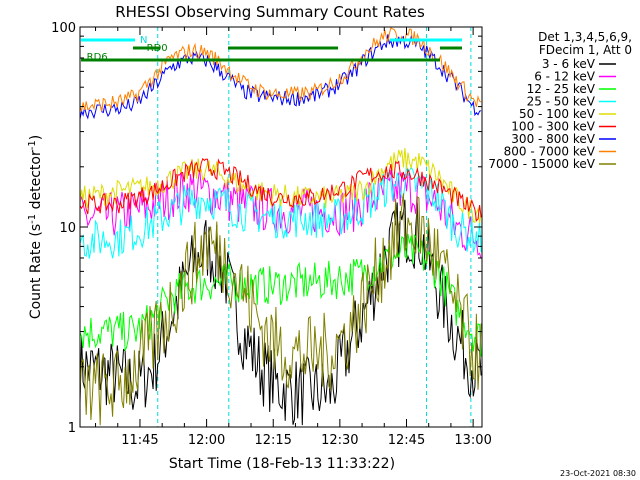 This screenshot has height=480, width=640. What do you see at coordinates (282, 464) in the screenshot?
I see `x-axis-label: Start Time (18-Feb-13 11:33:22)` at bounding box center [282, 464].